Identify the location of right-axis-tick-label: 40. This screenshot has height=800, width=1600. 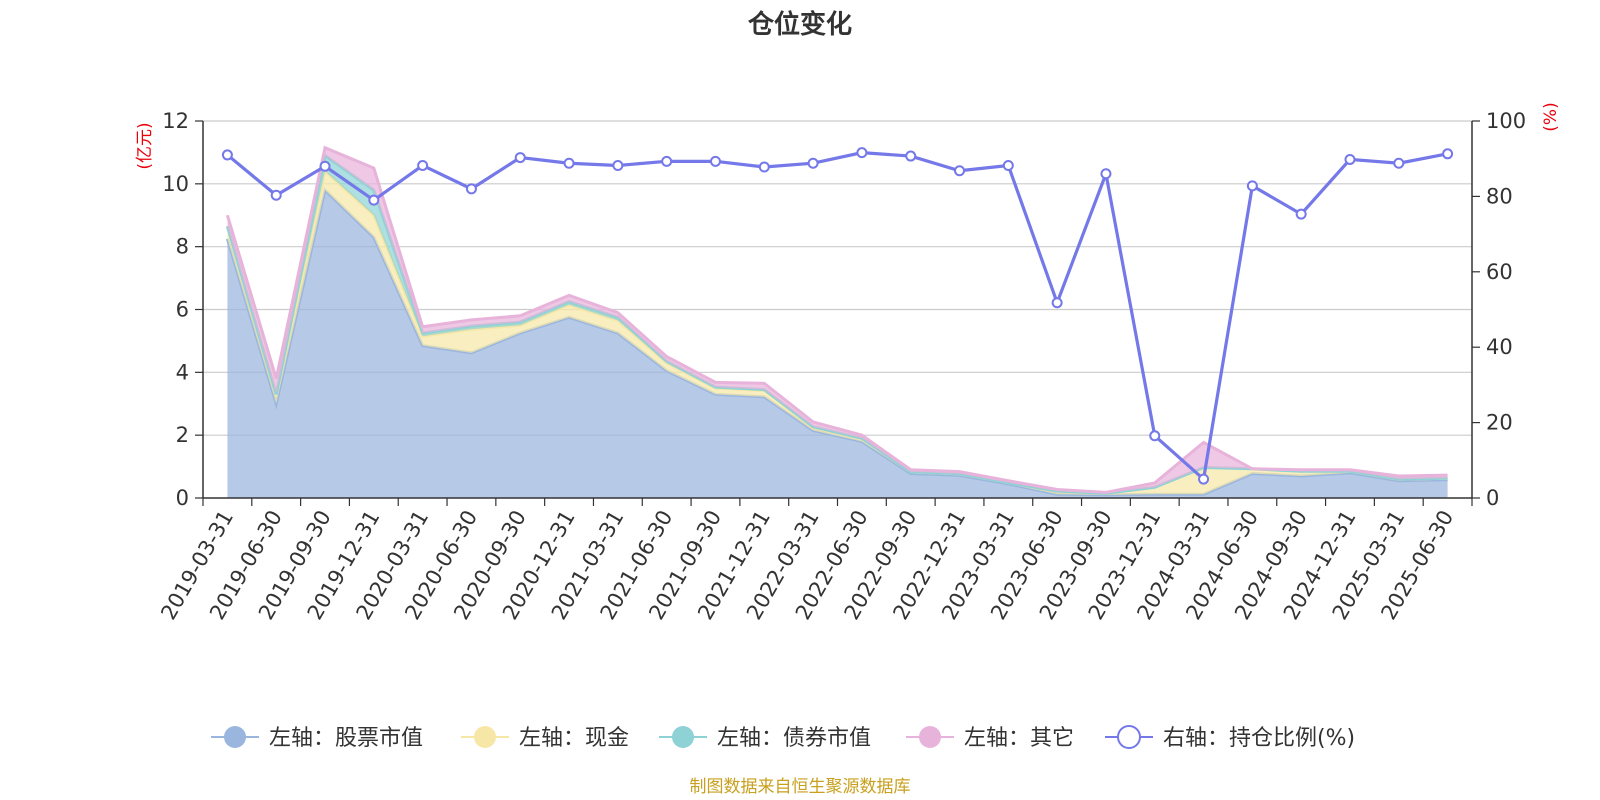
(1499, 347).